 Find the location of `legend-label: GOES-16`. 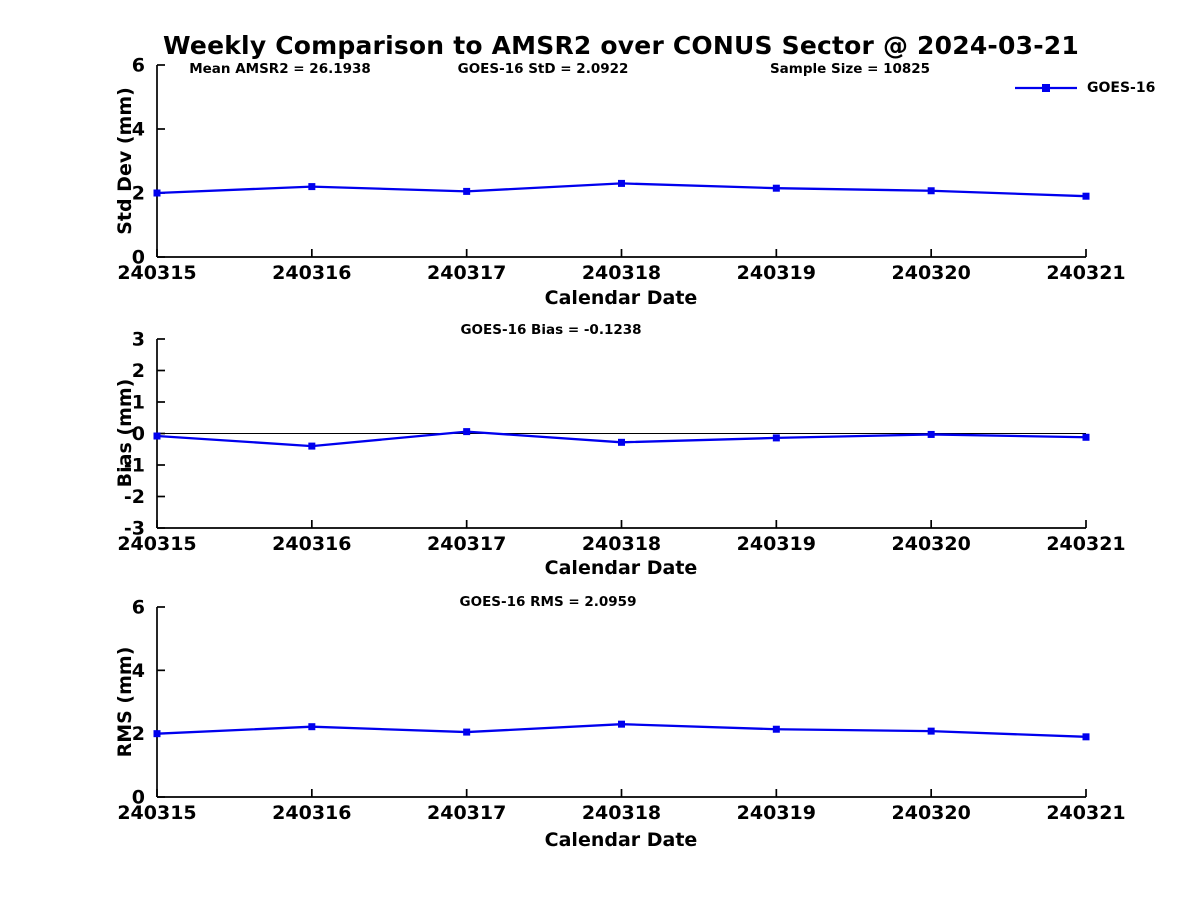

legend-label: GOES-16 is located at coordinates (1121, 88).